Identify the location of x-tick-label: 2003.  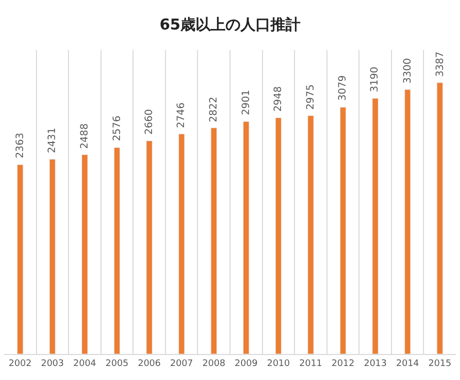
(52, 363).